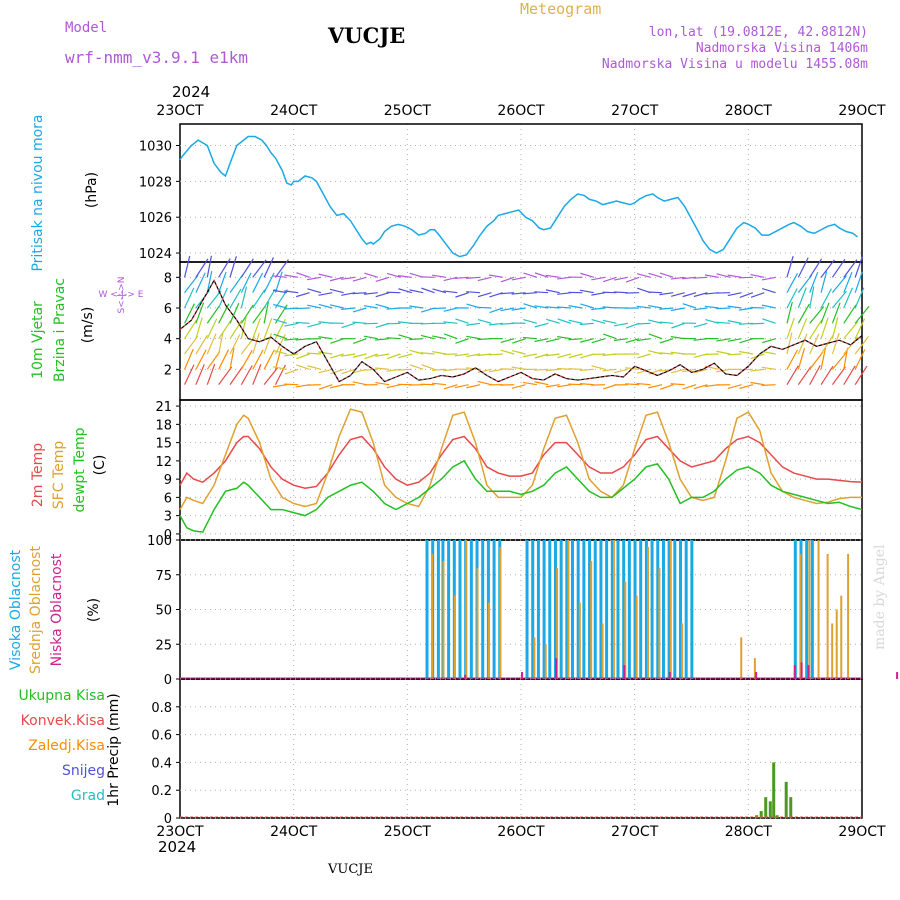  I want to click on x-tick-label-top: 23OCT, so click(180, 111).